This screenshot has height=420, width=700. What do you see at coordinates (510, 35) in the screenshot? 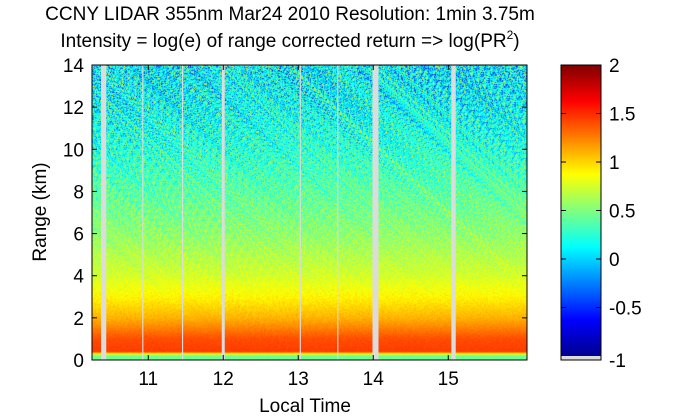
I see `chart-subtitle-sup: 2` at bounding box center [510, 35].